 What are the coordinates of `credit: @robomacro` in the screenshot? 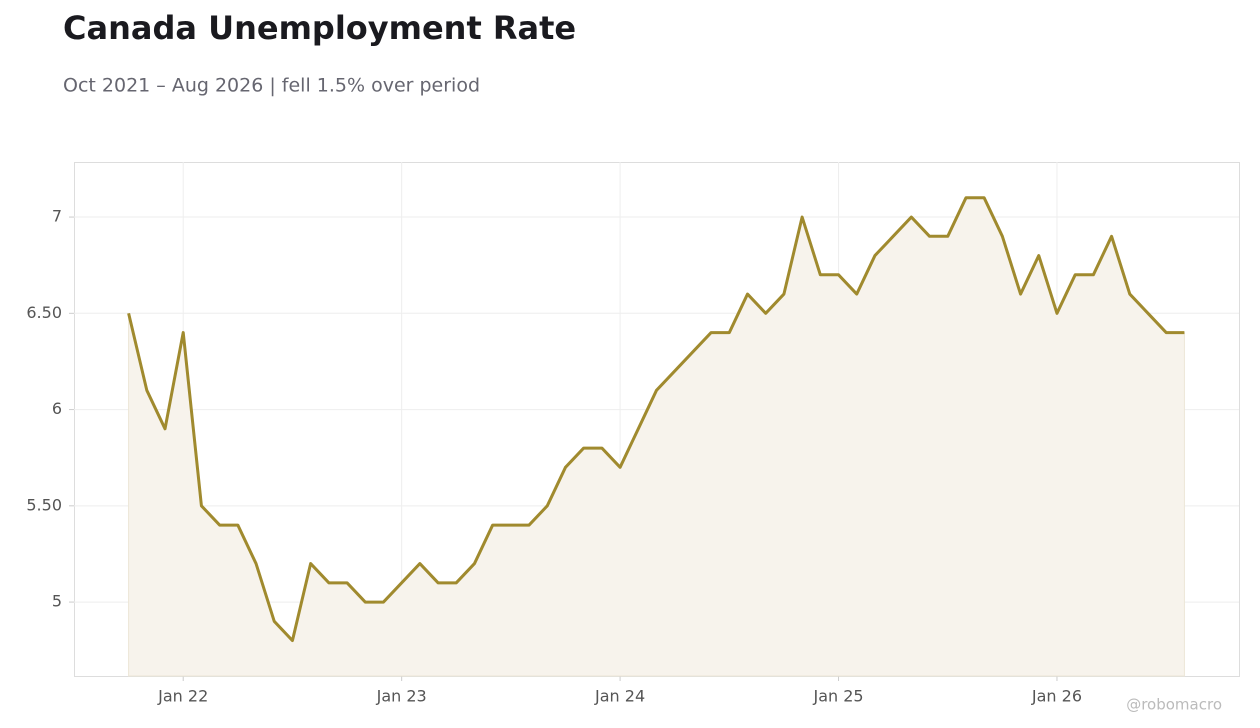 It's located at (1174, 705).